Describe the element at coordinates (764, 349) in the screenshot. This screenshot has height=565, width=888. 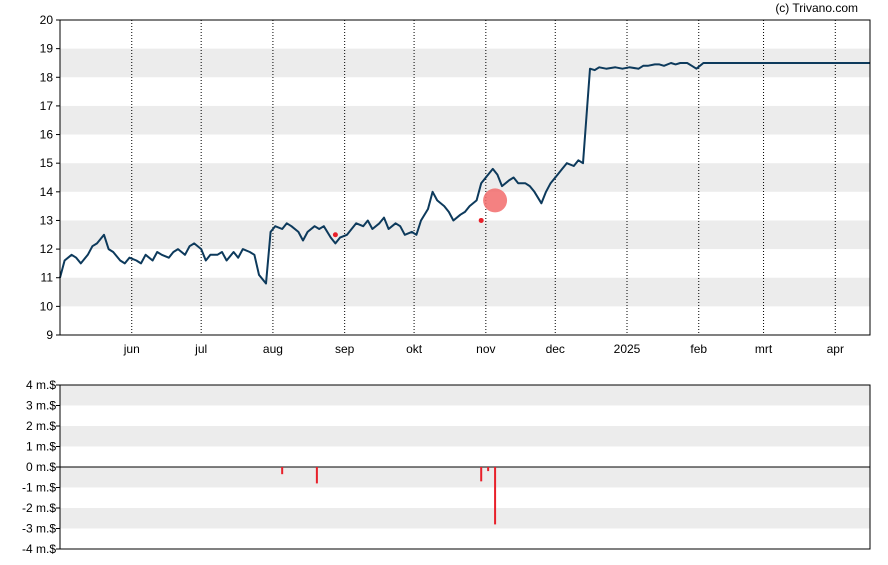
I see `x-tick-label: mrt` at that location.